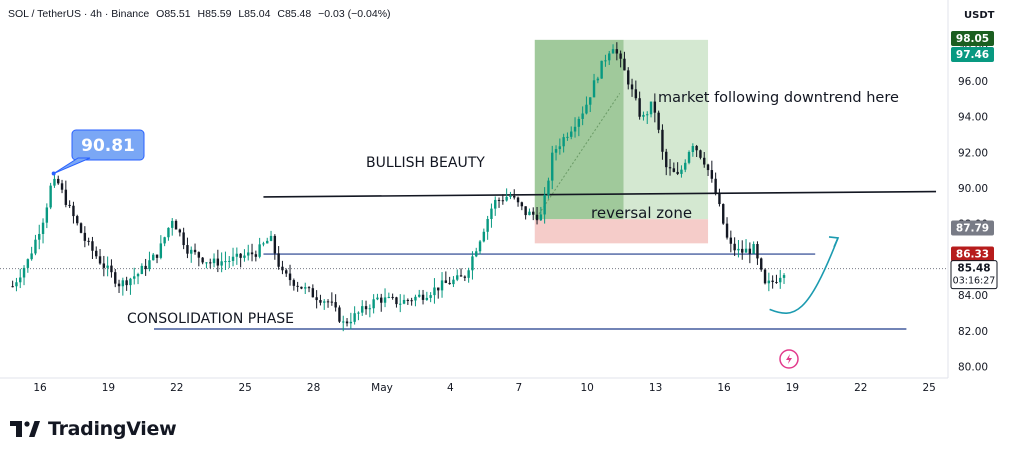 This screenshot has width=1024, height=456. I want to click on high-callout-pointer, so click(72, 166).